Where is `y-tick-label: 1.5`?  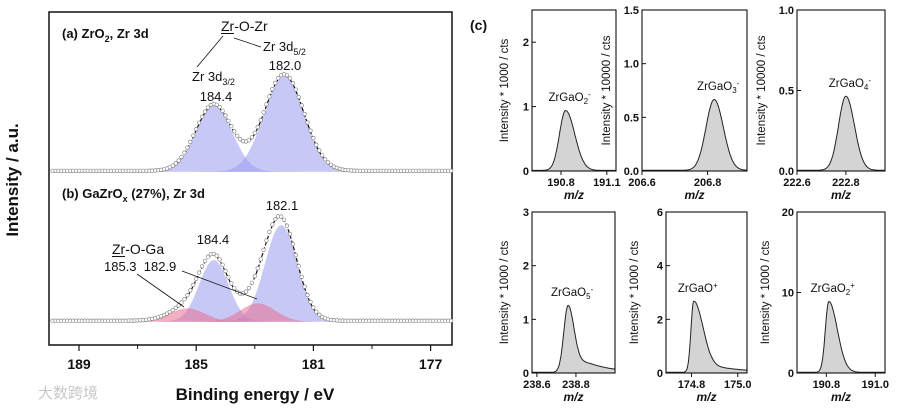 y-tick-label: 1.5 is located at coordinates (631, 11).